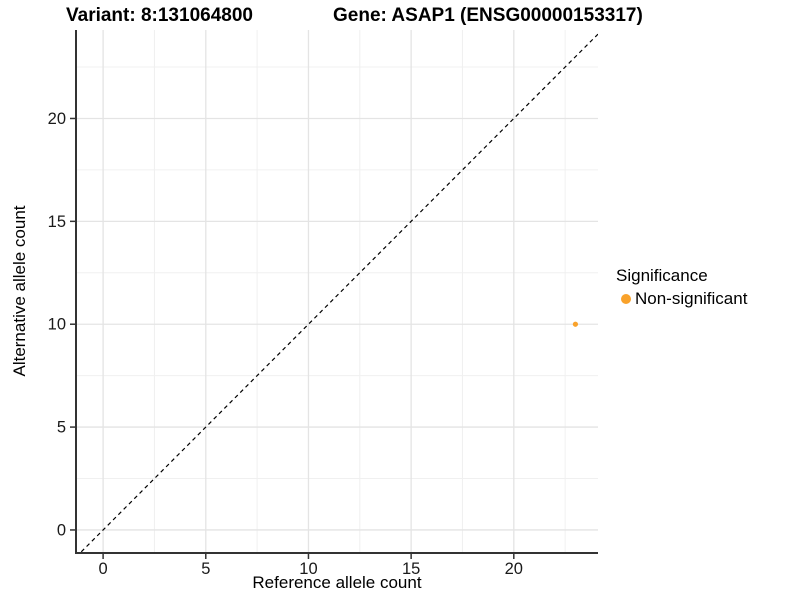 Image resolution: width=800 pixels, height=600 pixels. I want to click on x-tick-label: 15, so click(411, 569).